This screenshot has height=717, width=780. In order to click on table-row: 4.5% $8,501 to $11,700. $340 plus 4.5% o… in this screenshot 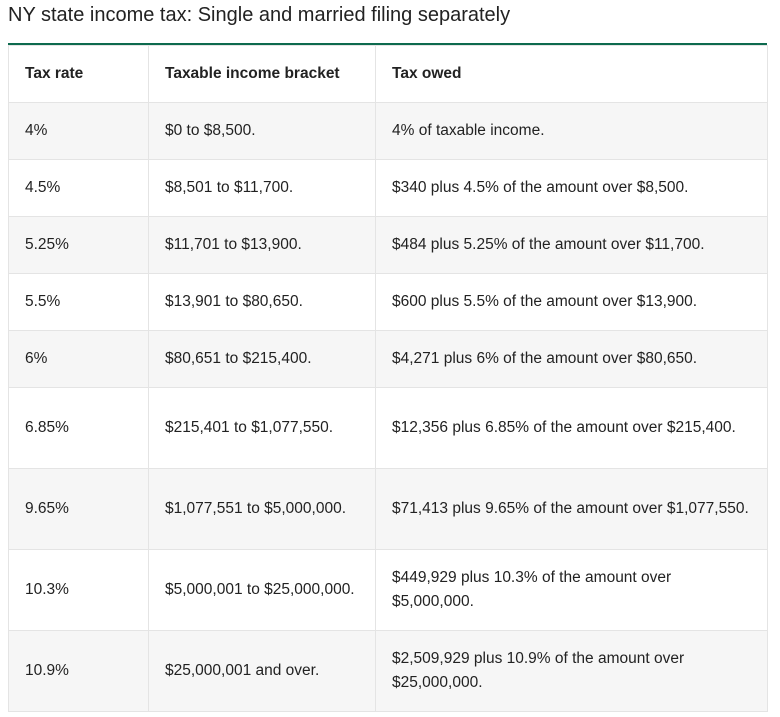, I will do `click(388, 188)`.